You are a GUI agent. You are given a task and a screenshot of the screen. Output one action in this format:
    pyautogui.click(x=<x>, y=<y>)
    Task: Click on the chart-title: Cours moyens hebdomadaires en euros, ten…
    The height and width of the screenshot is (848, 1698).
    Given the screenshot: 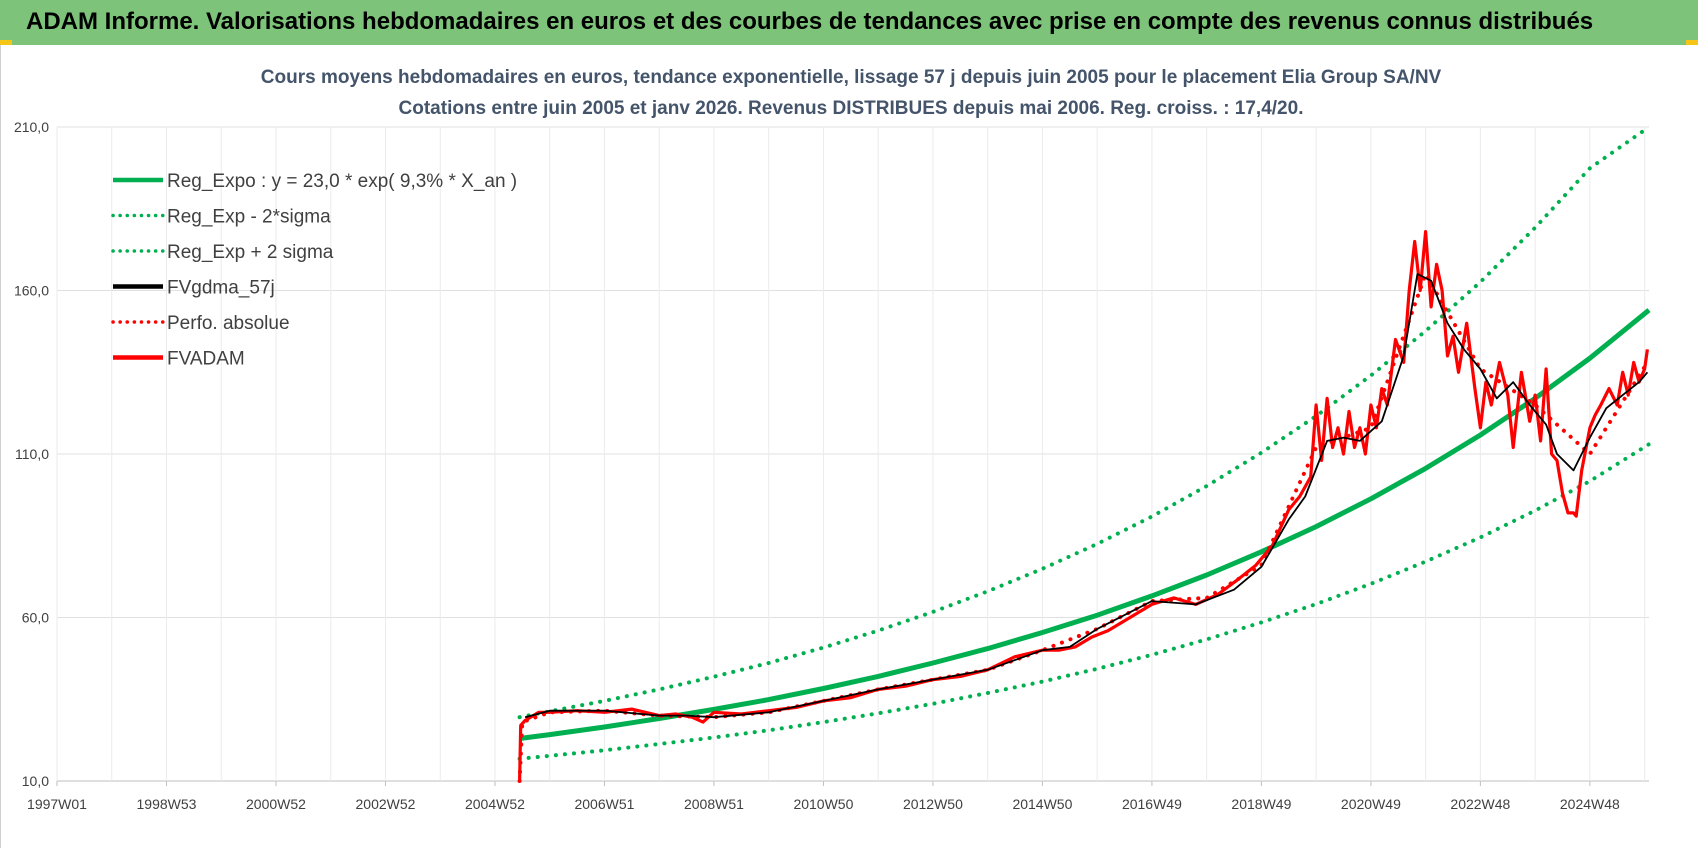 What is the action you would take?
    pyautogui.click(x=851, y=77)
    